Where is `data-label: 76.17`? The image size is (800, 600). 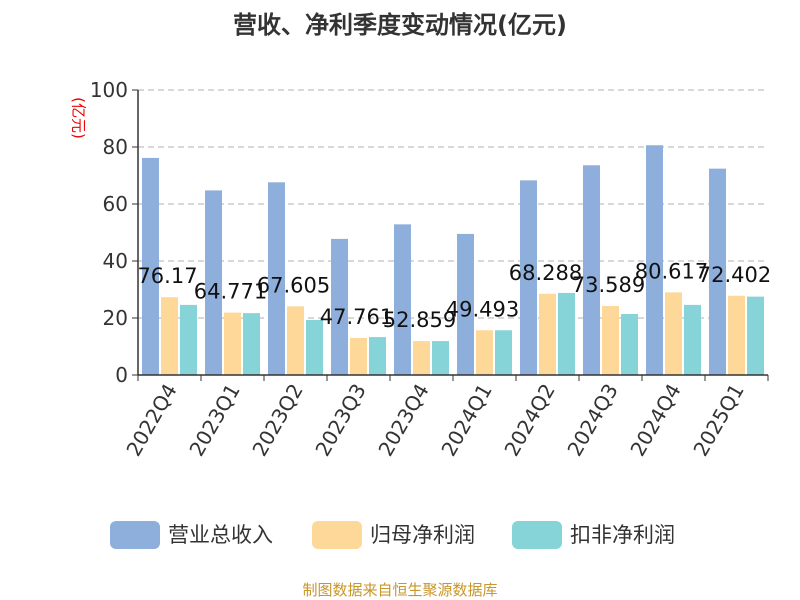
data-label: 76.17 is located at coordinates (167, 276).